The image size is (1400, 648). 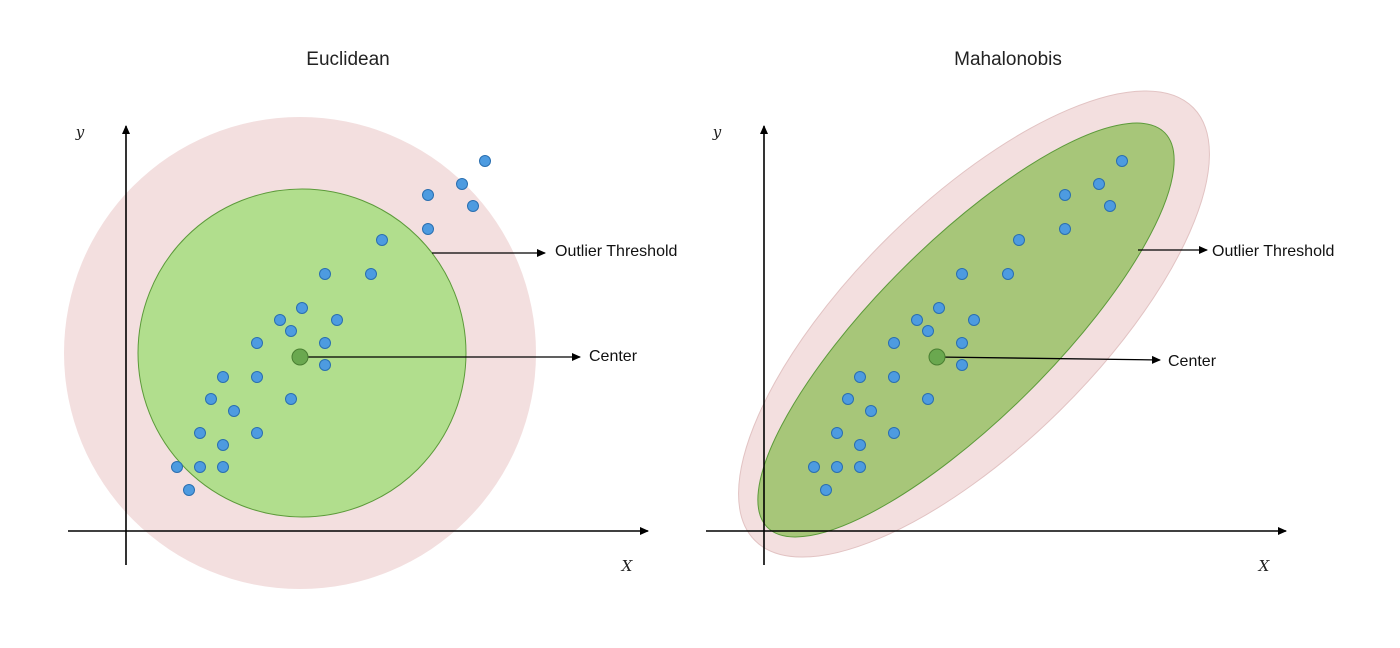 What do you see at coordinates (347, 59) in the screenshot?
I see `euclidean-title: Euclidean` at bounding box center [347, 59].